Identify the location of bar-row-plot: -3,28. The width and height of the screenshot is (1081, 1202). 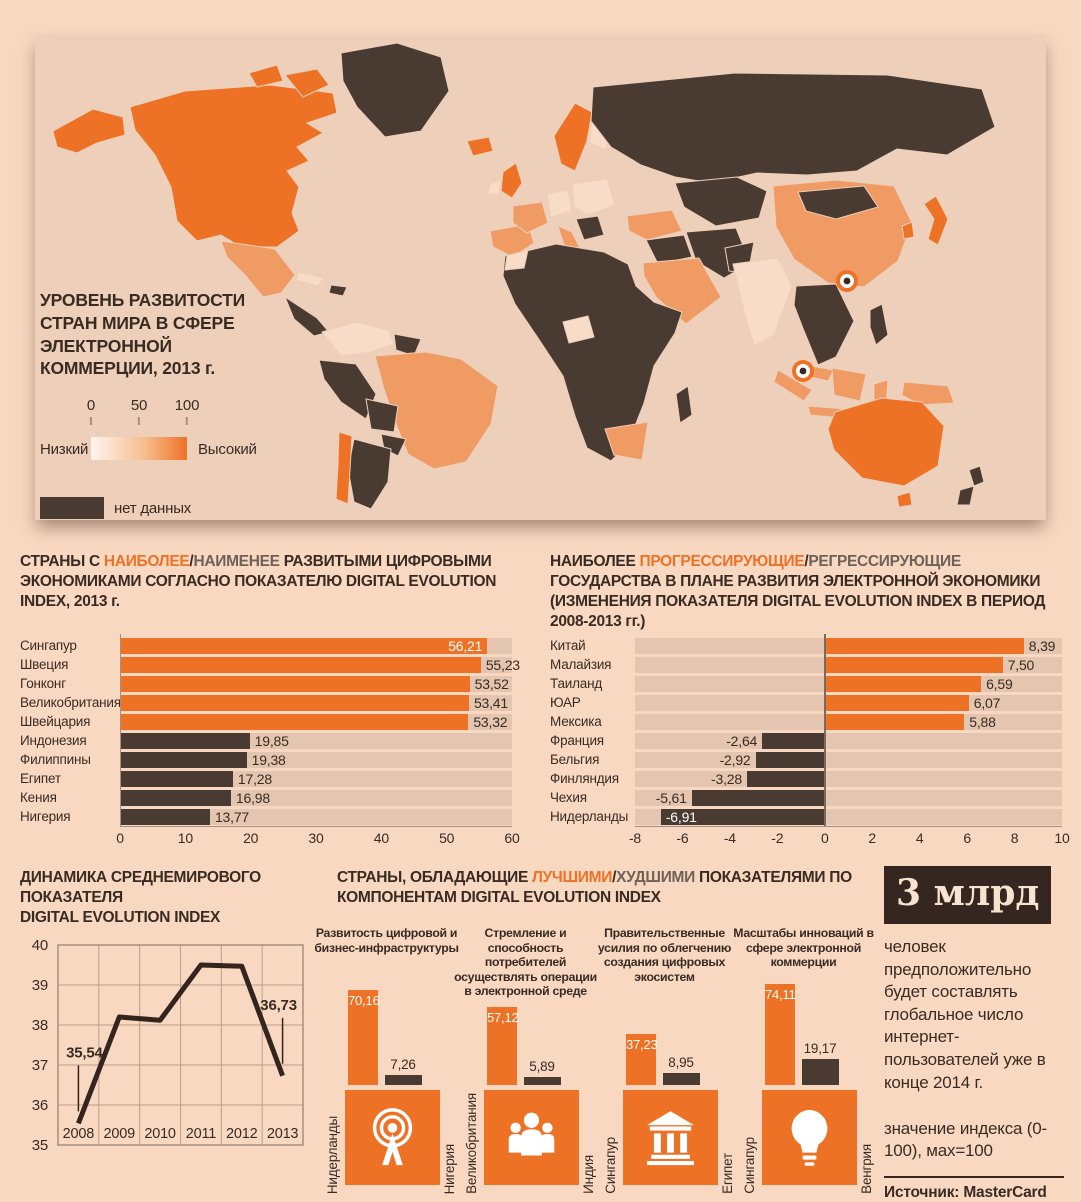
(848, 778).